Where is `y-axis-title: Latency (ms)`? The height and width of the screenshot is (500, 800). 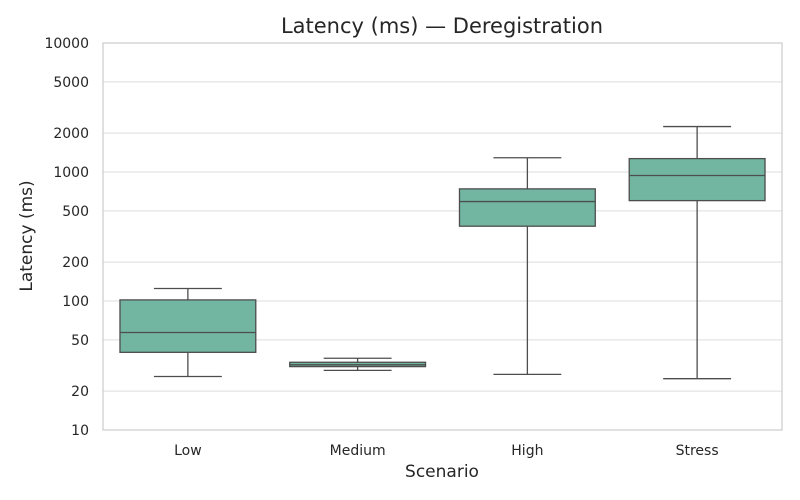 y-axis-title: Latency (ms) is located at coordinates (27, 235).